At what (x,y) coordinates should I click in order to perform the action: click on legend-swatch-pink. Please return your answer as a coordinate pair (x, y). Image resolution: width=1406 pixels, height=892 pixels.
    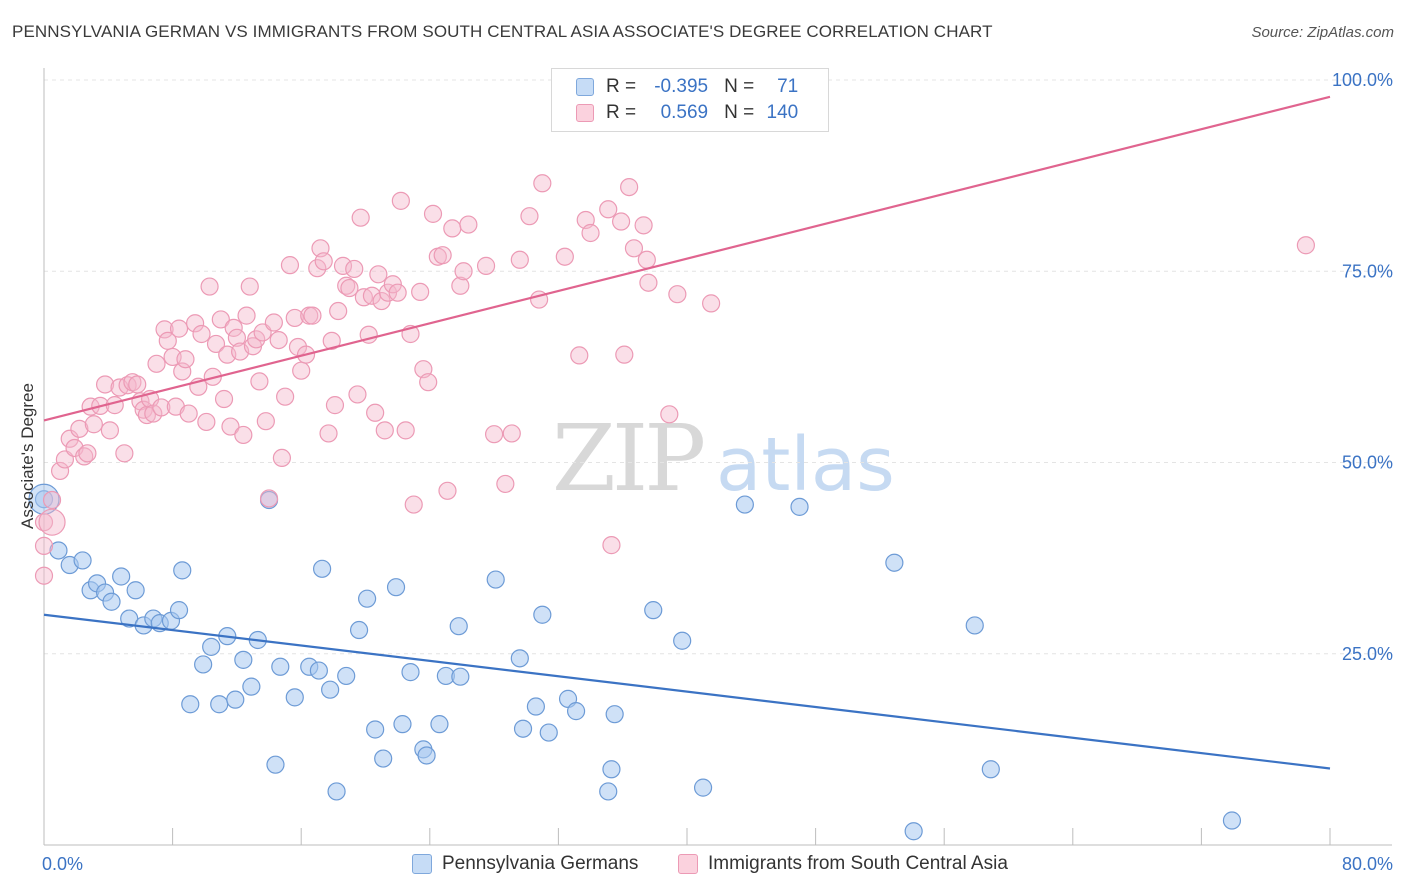
    Looking at the image, I should click on (585, 113).